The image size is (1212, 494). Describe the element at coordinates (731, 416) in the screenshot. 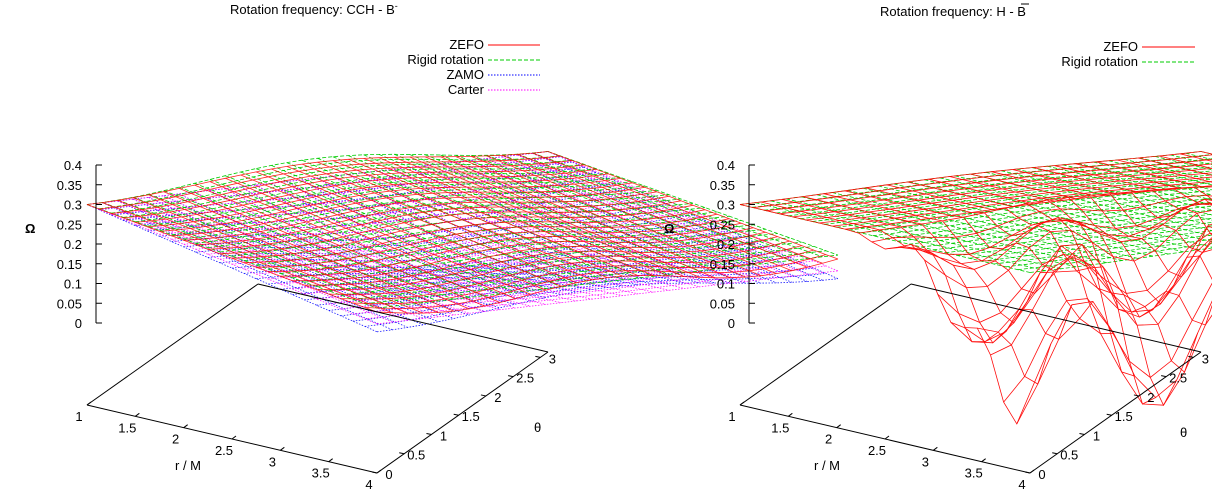

I see `x-tick-label: 1` at that location.